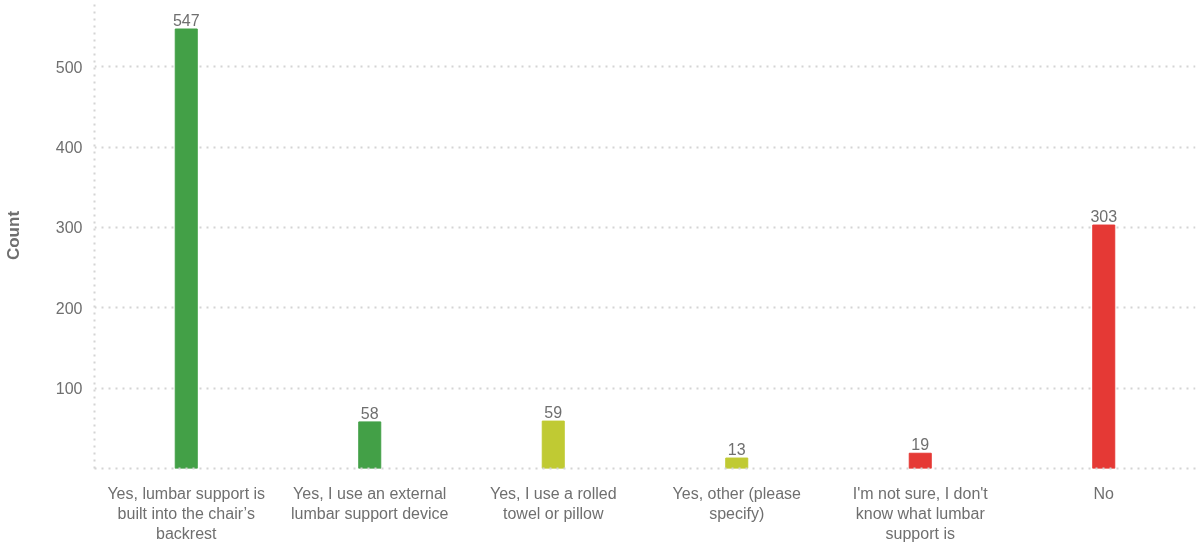 Image resolution: width=1203 pixels, height=545 pixels. I want to click on x-tick-label: Yes, other (please specify), so click(737, 503).